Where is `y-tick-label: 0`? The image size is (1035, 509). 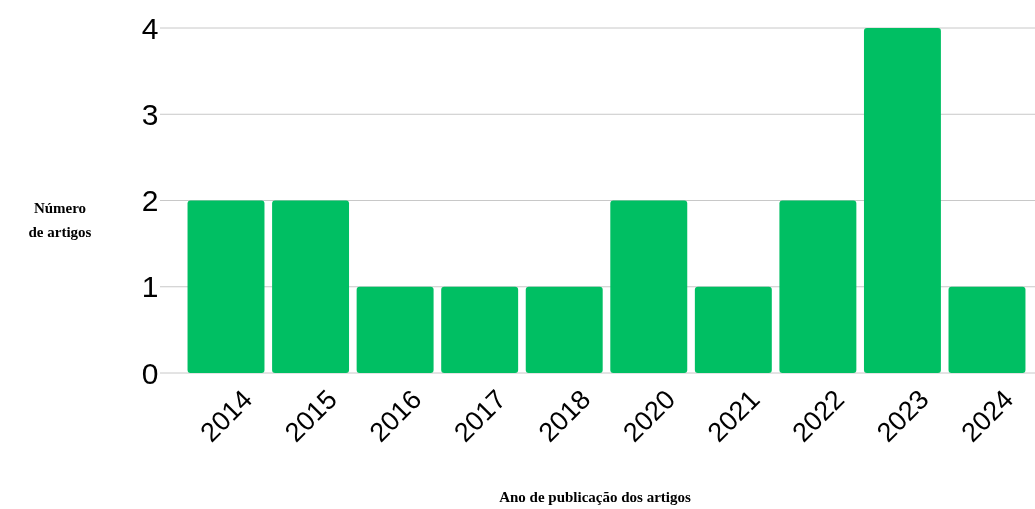
y-tick-label: 0 is located at coordinates (150, 373).